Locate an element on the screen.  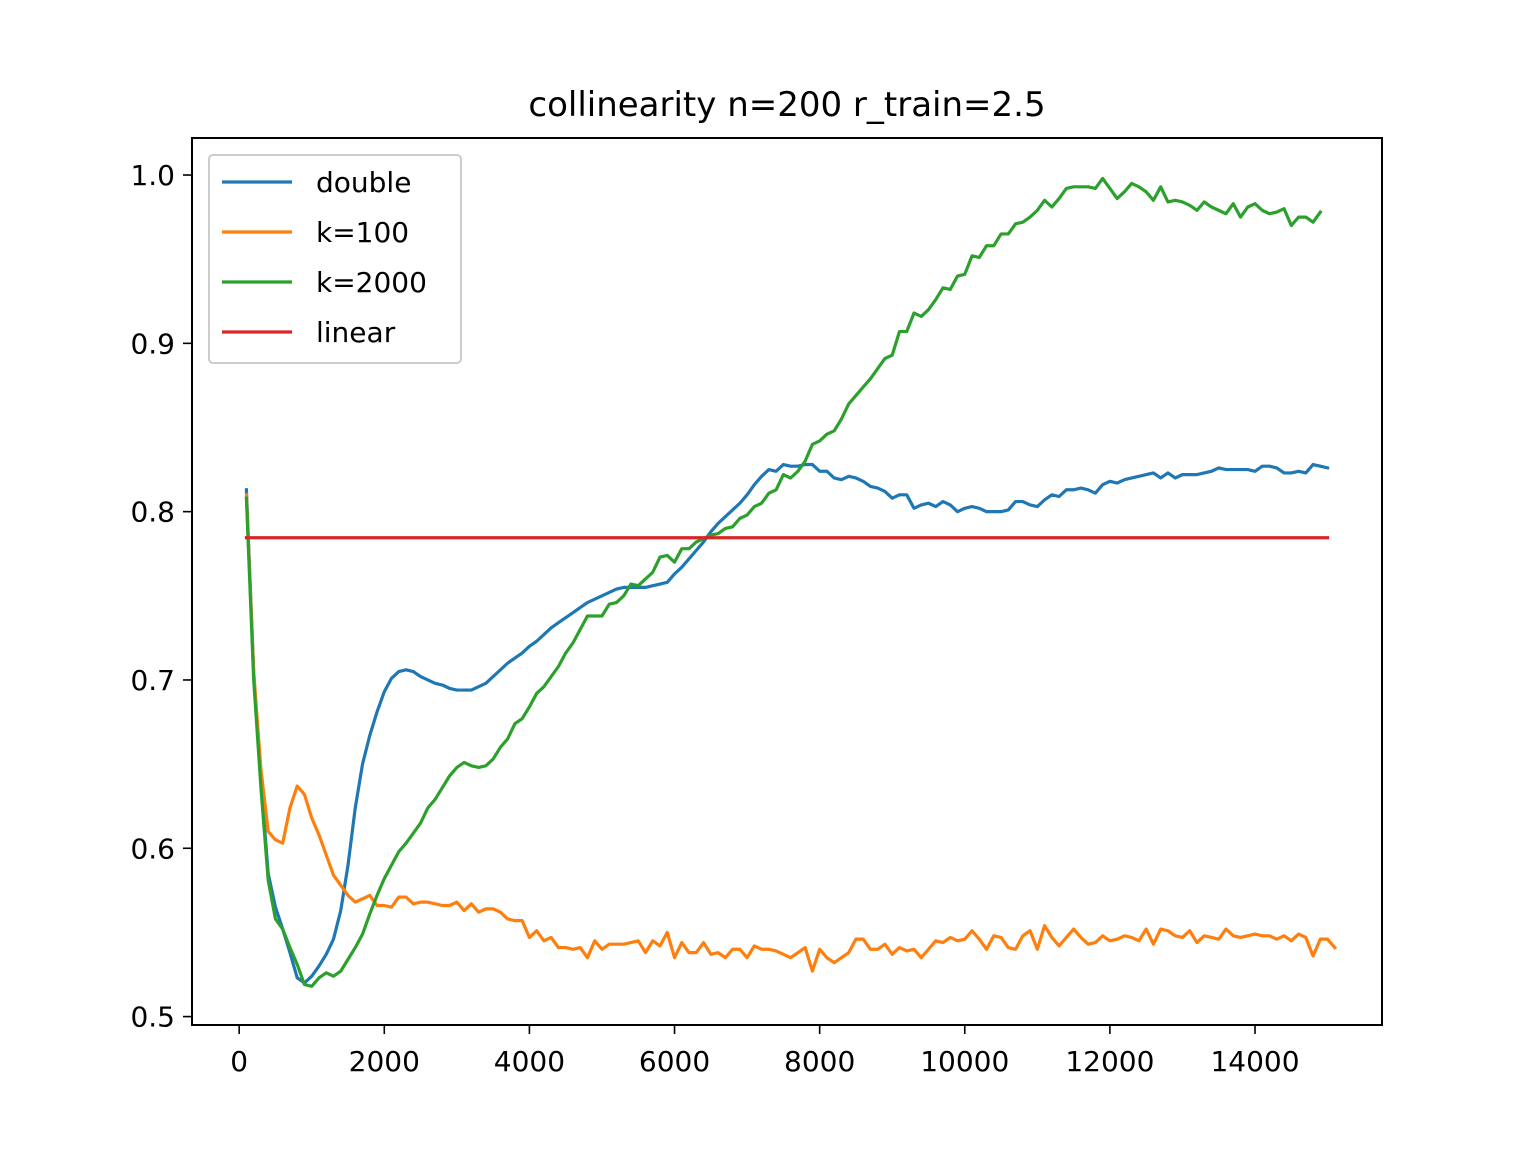
legend: double k=100 k=2000 linear is located at coordinates (335, 259).